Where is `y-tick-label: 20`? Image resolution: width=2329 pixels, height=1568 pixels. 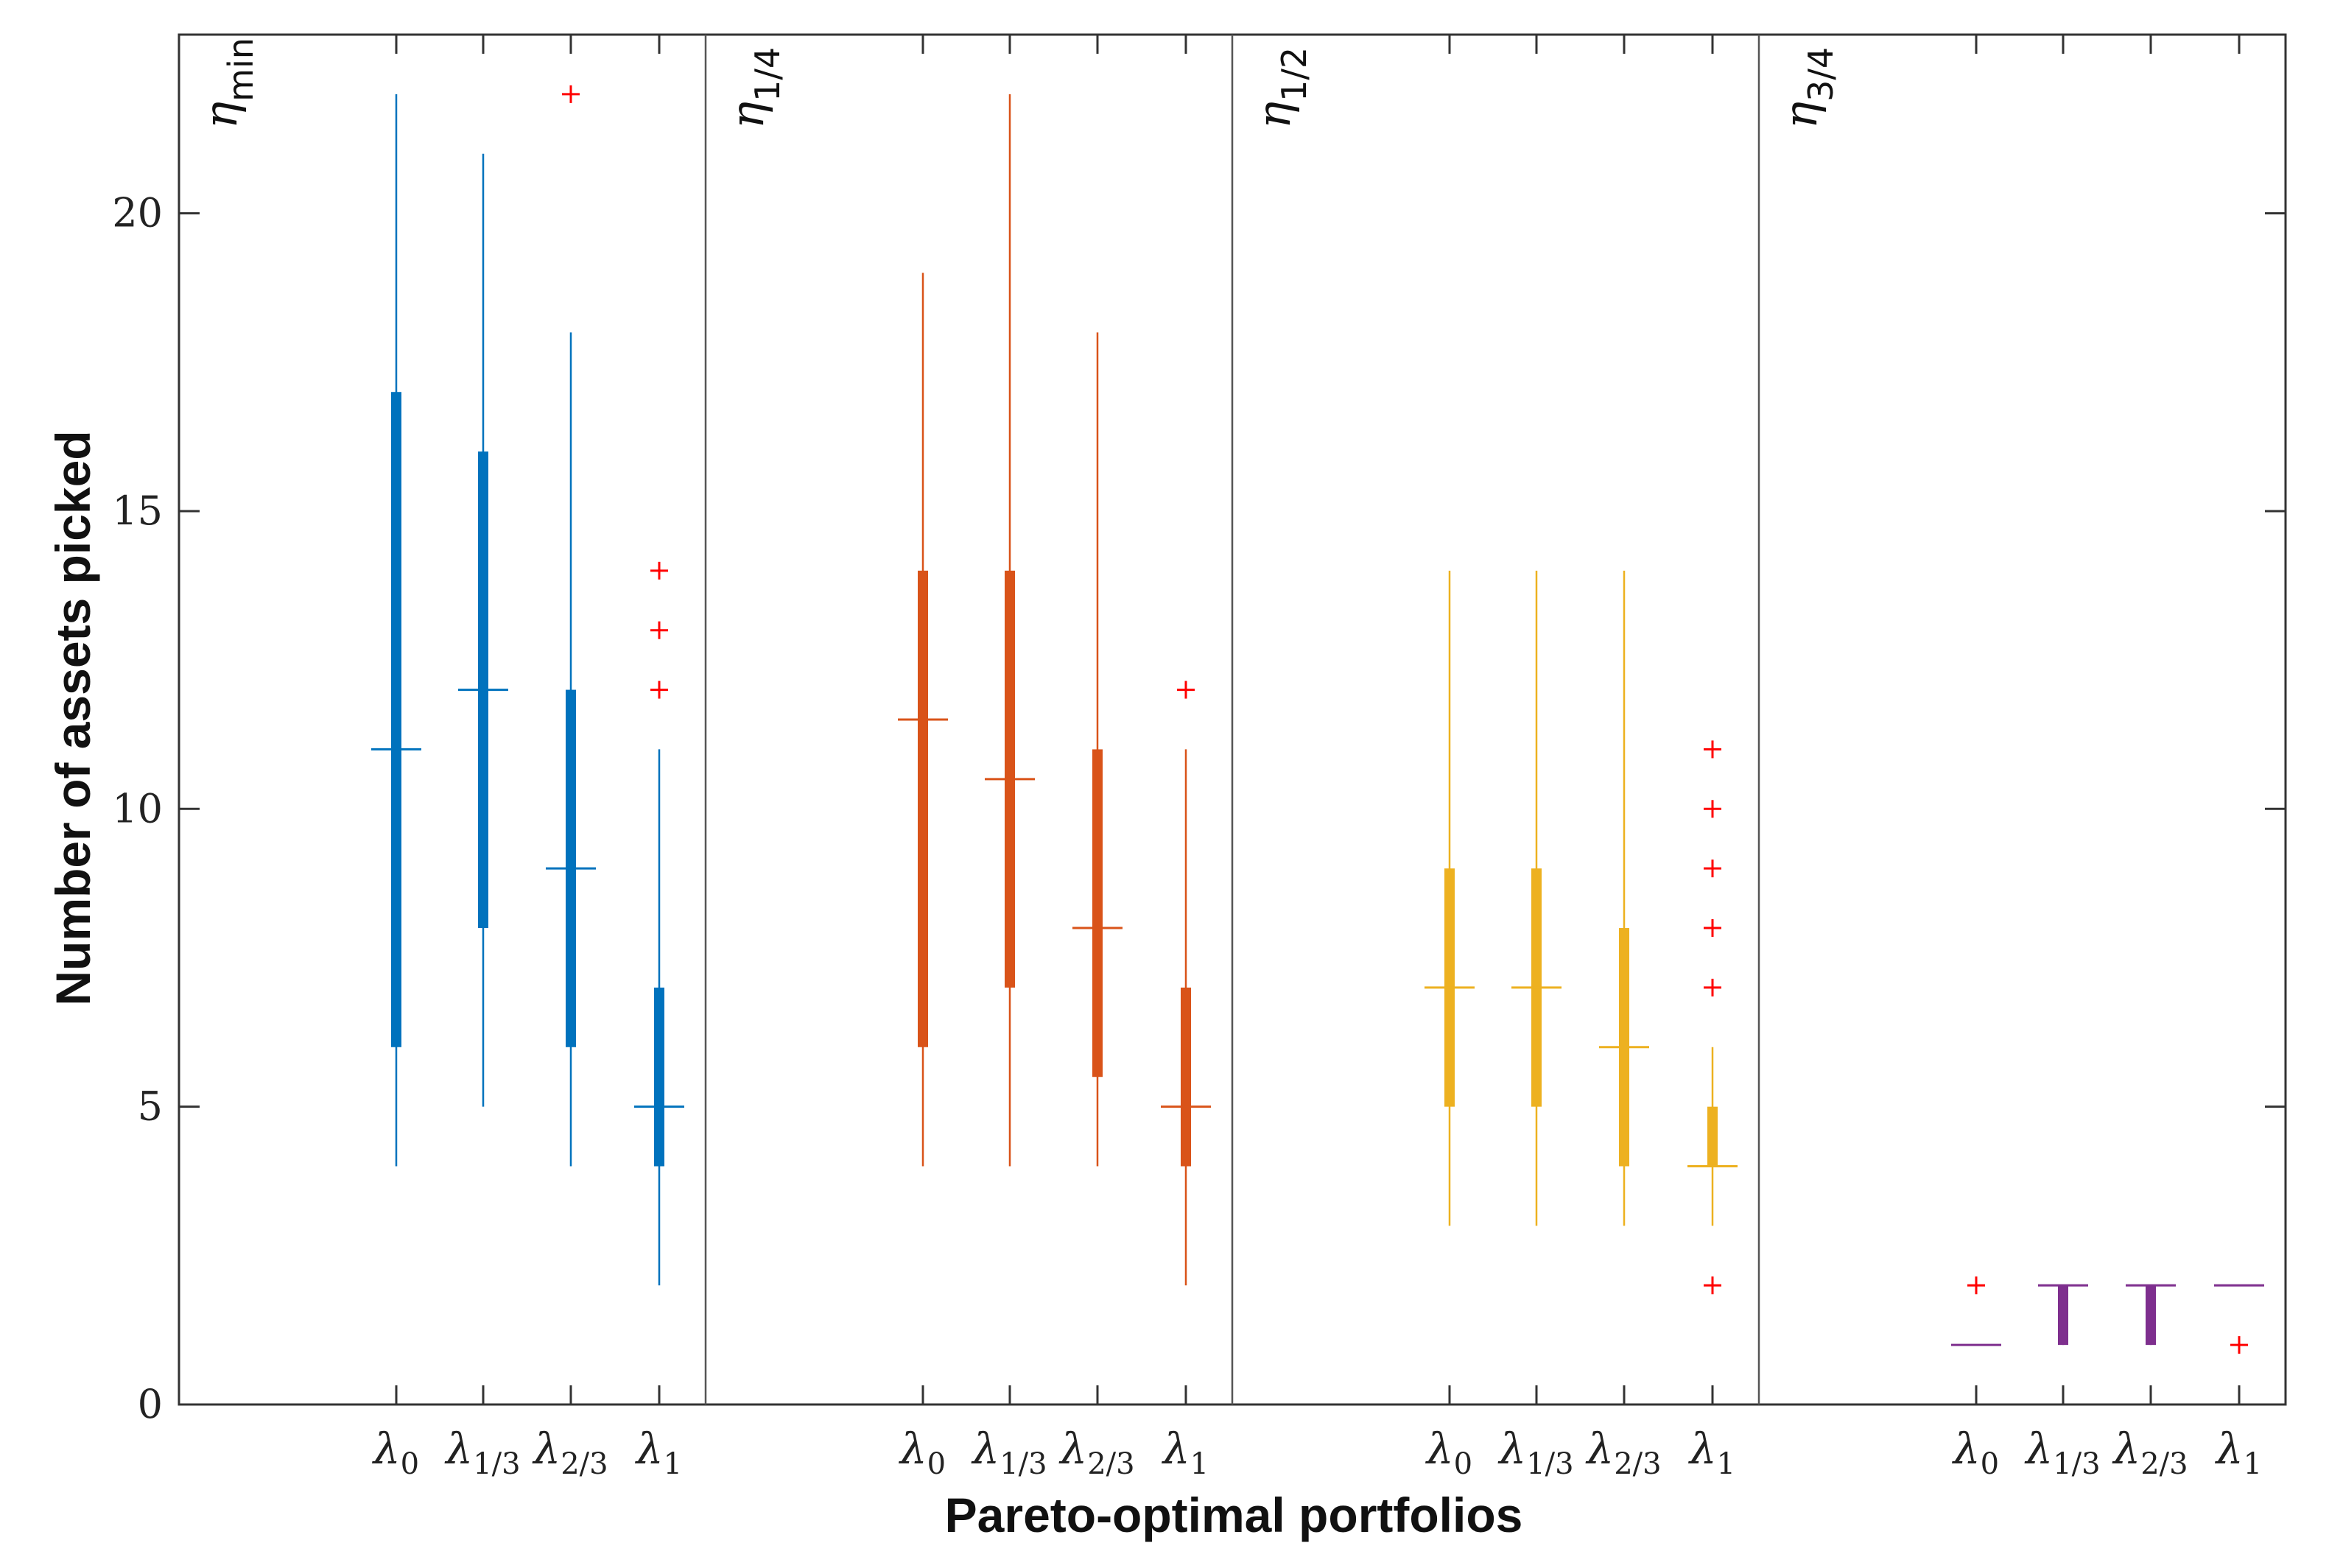
y-tick-label: 20 is located at coordinates (137, 213).